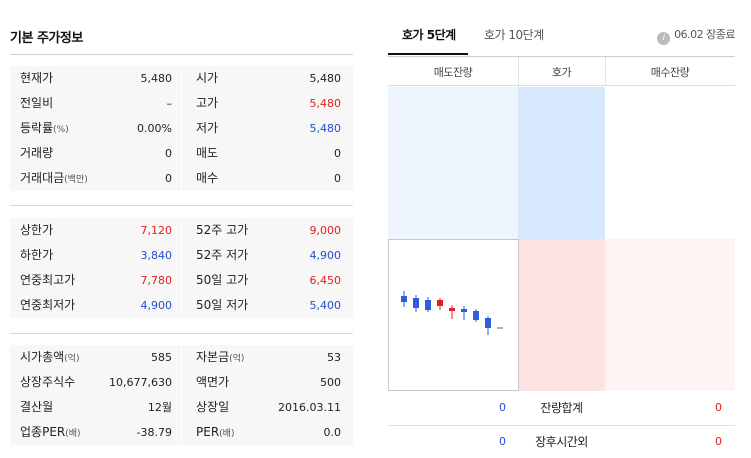 Image resolution: width=751 pixels, height=458 pixels. What do you see at coordinates (704, 34) in the screenshot?
I see `market-status-label: 06.02 장종료` at bounding box center [704, 34].